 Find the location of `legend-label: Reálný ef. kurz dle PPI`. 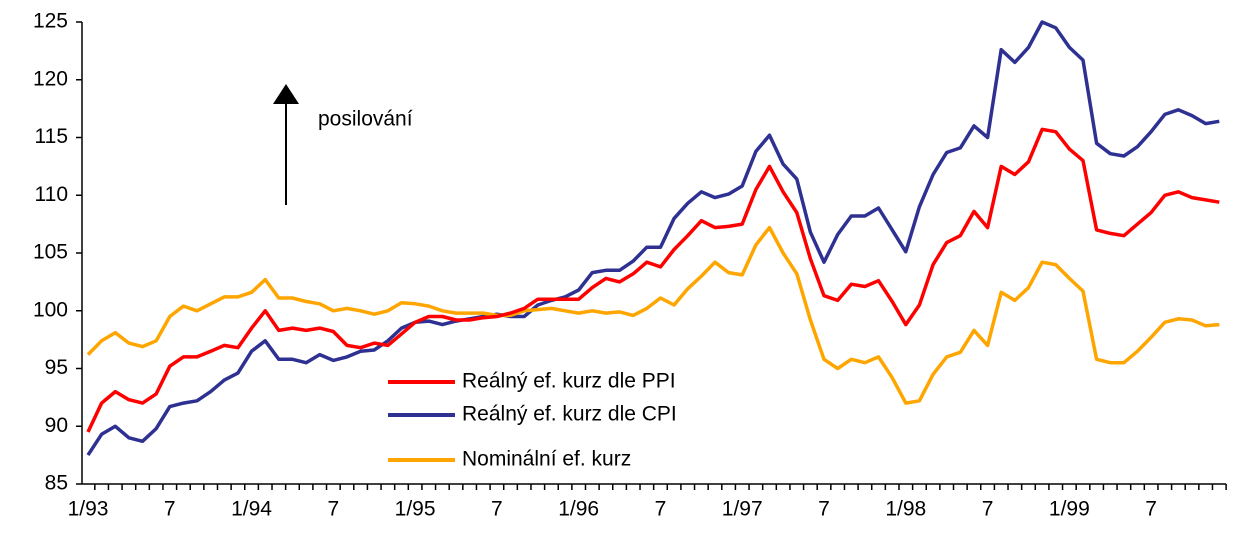

legend-label: Reálný ef. kurz dle PPI is located at coordinates (569, 381).